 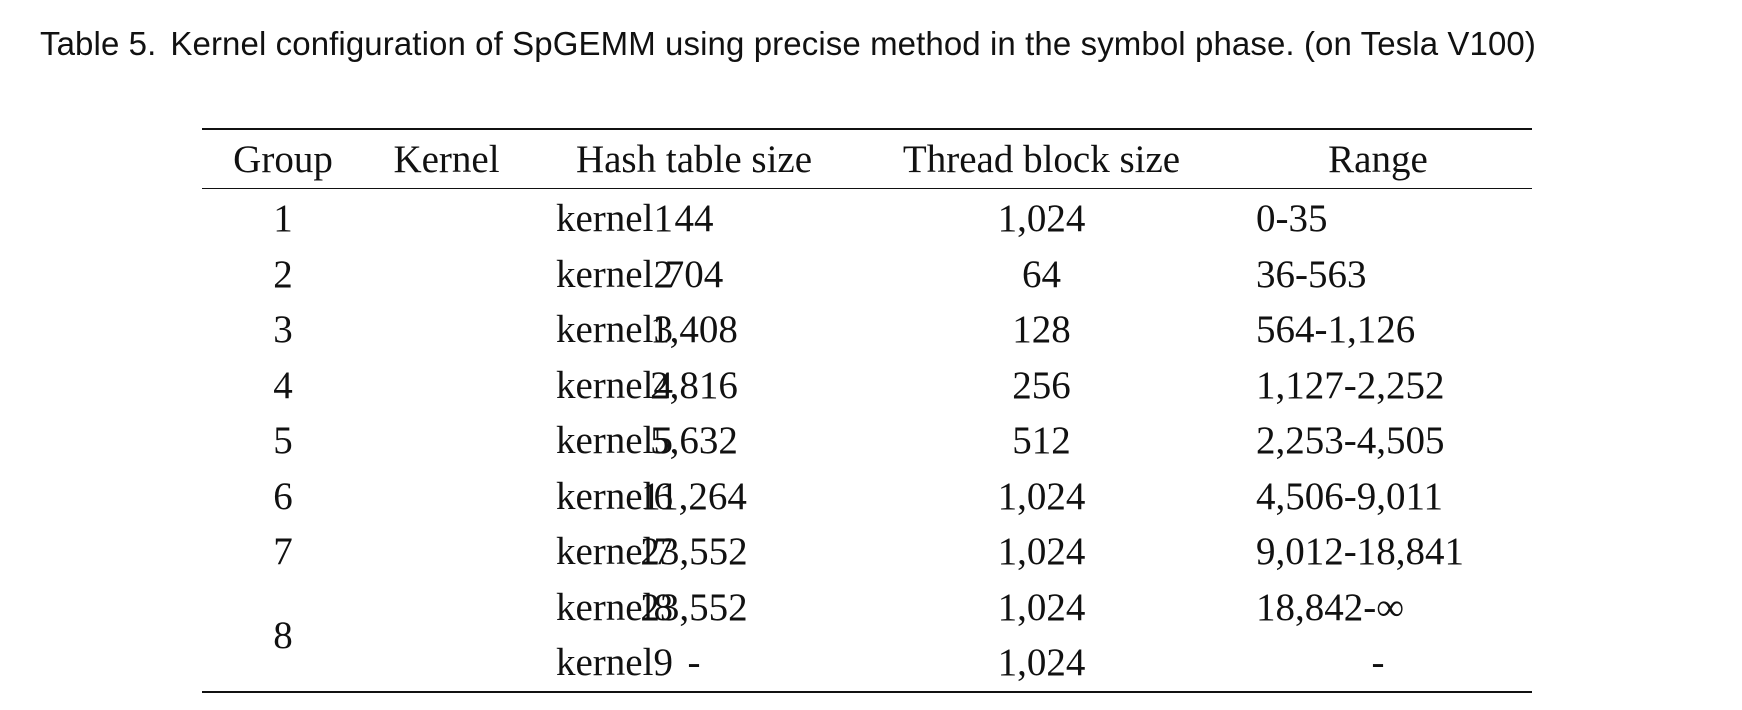 What do you see at coordinates (283, 385) in the screenshot?
I see `cell-group: 4` at bounding box center [283, 385].